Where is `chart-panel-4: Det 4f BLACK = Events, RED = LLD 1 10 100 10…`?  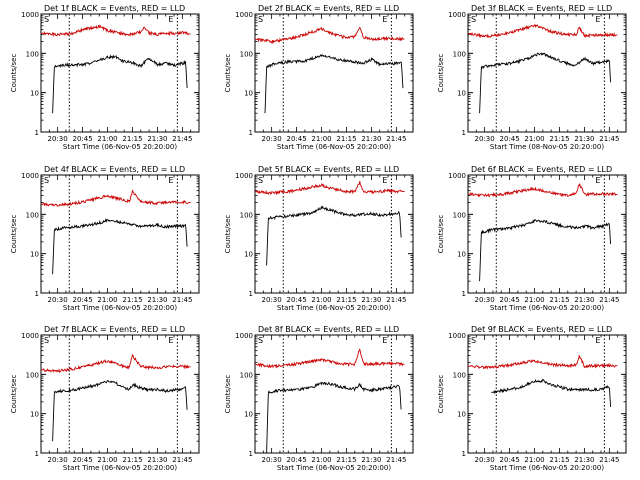
chart-panel-4: Det 4f BLACK = Events, RED = LLD 1 10 100 10… is located at coordinates (105, 238).